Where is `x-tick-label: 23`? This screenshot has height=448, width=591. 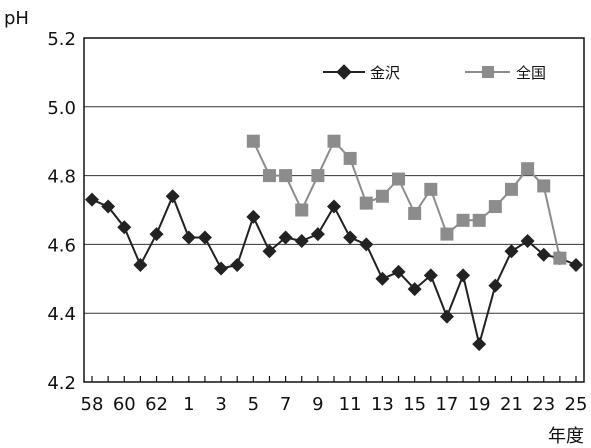
x-tick-label: 23 is located at coordinates (543, 404).